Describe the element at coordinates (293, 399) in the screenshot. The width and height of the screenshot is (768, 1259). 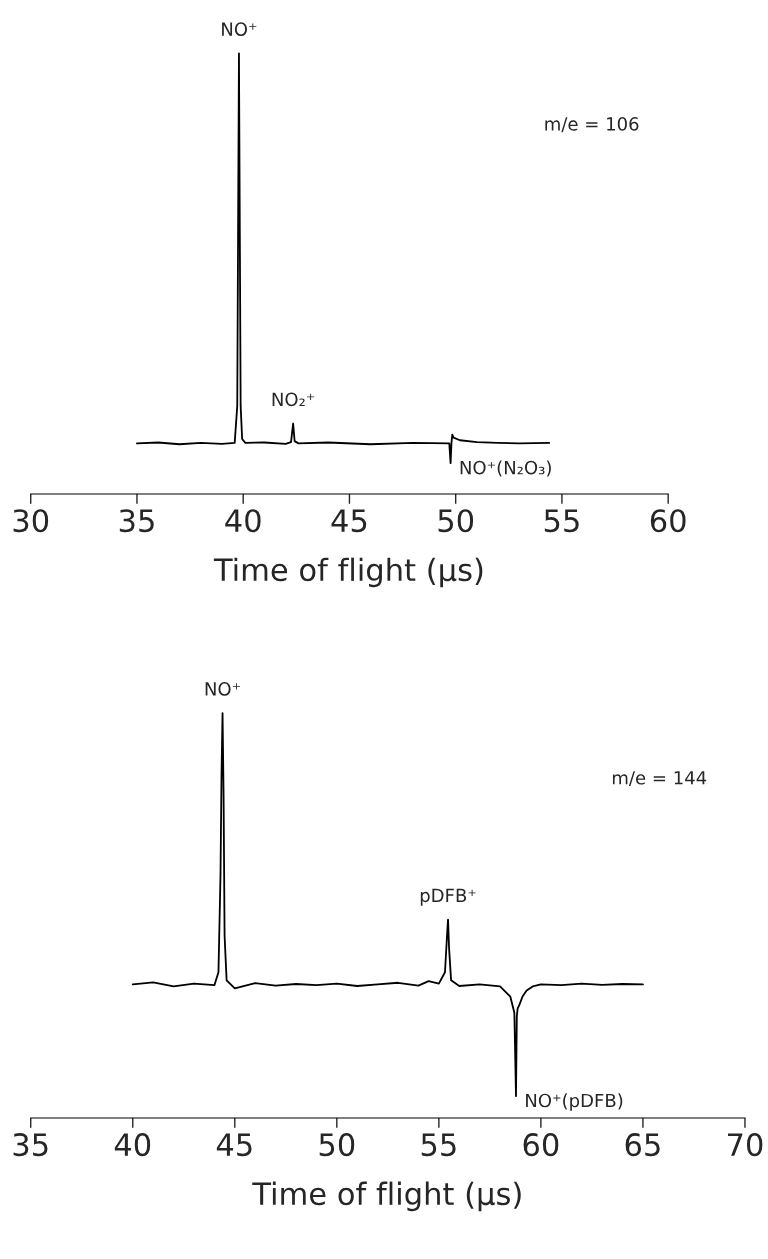
I see `annotation: NO₂⁺` at that location.